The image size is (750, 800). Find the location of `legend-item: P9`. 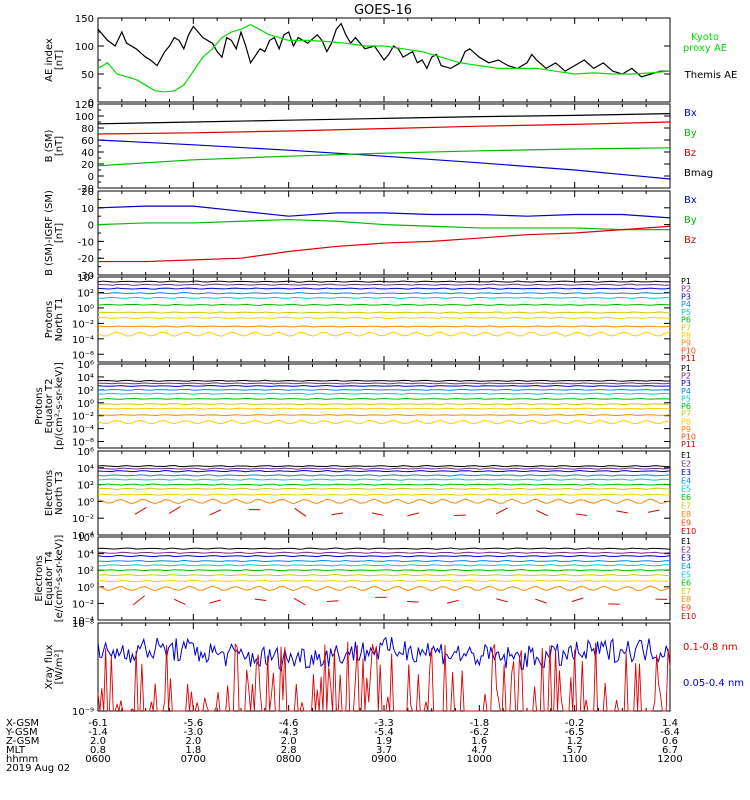

legend-item: P9 is located at coordinates (686, 429).